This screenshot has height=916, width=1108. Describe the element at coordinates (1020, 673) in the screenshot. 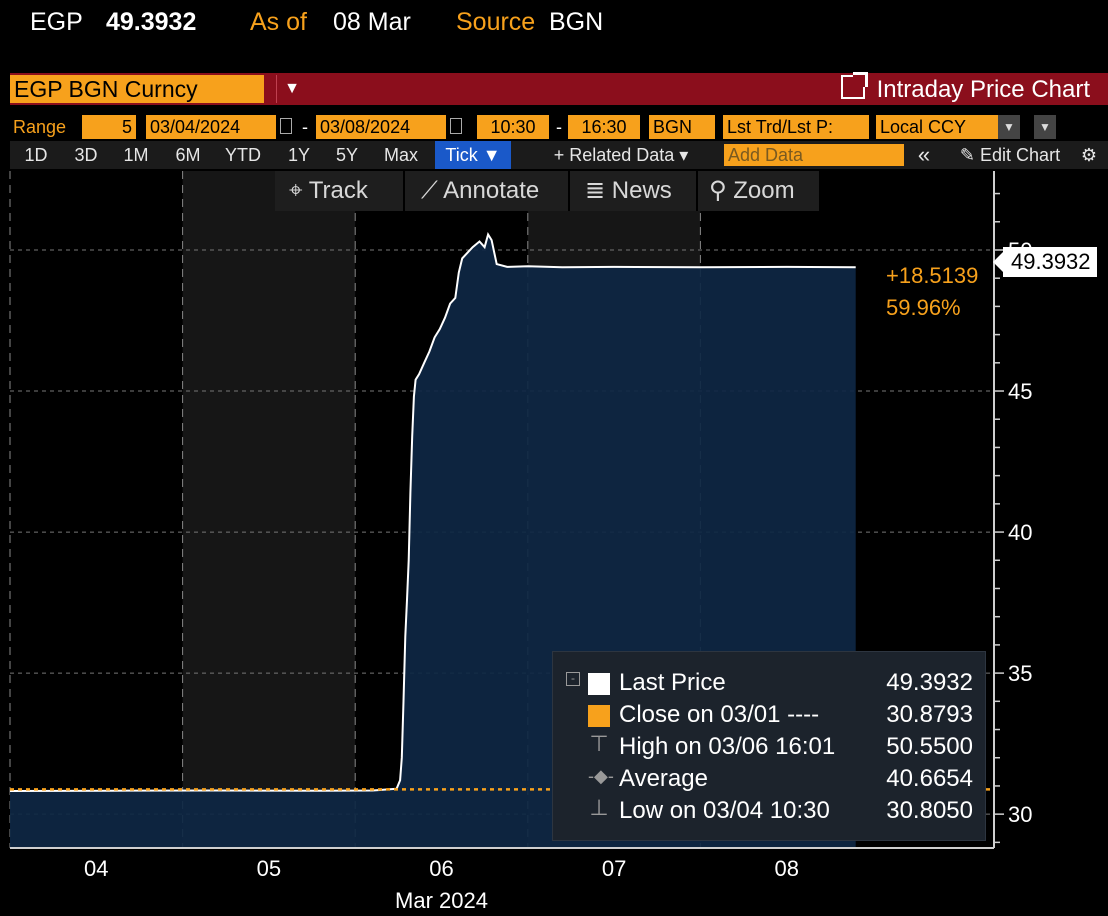

I see `y-tick-label: 35` at that location.